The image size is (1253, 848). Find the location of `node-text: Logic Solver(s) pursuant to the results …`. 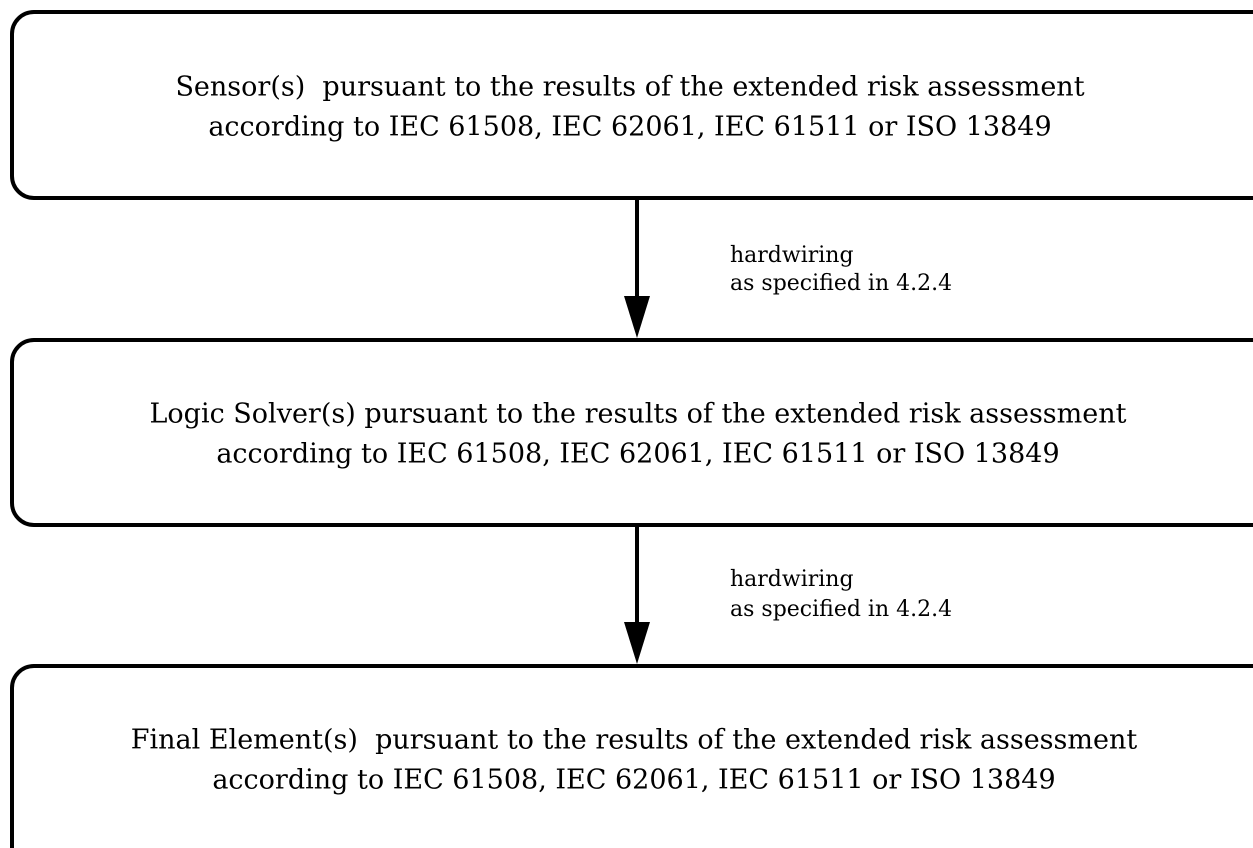

node-text: Logic Solver(s) pursuant to the results … is located at coordinates (638, 414).